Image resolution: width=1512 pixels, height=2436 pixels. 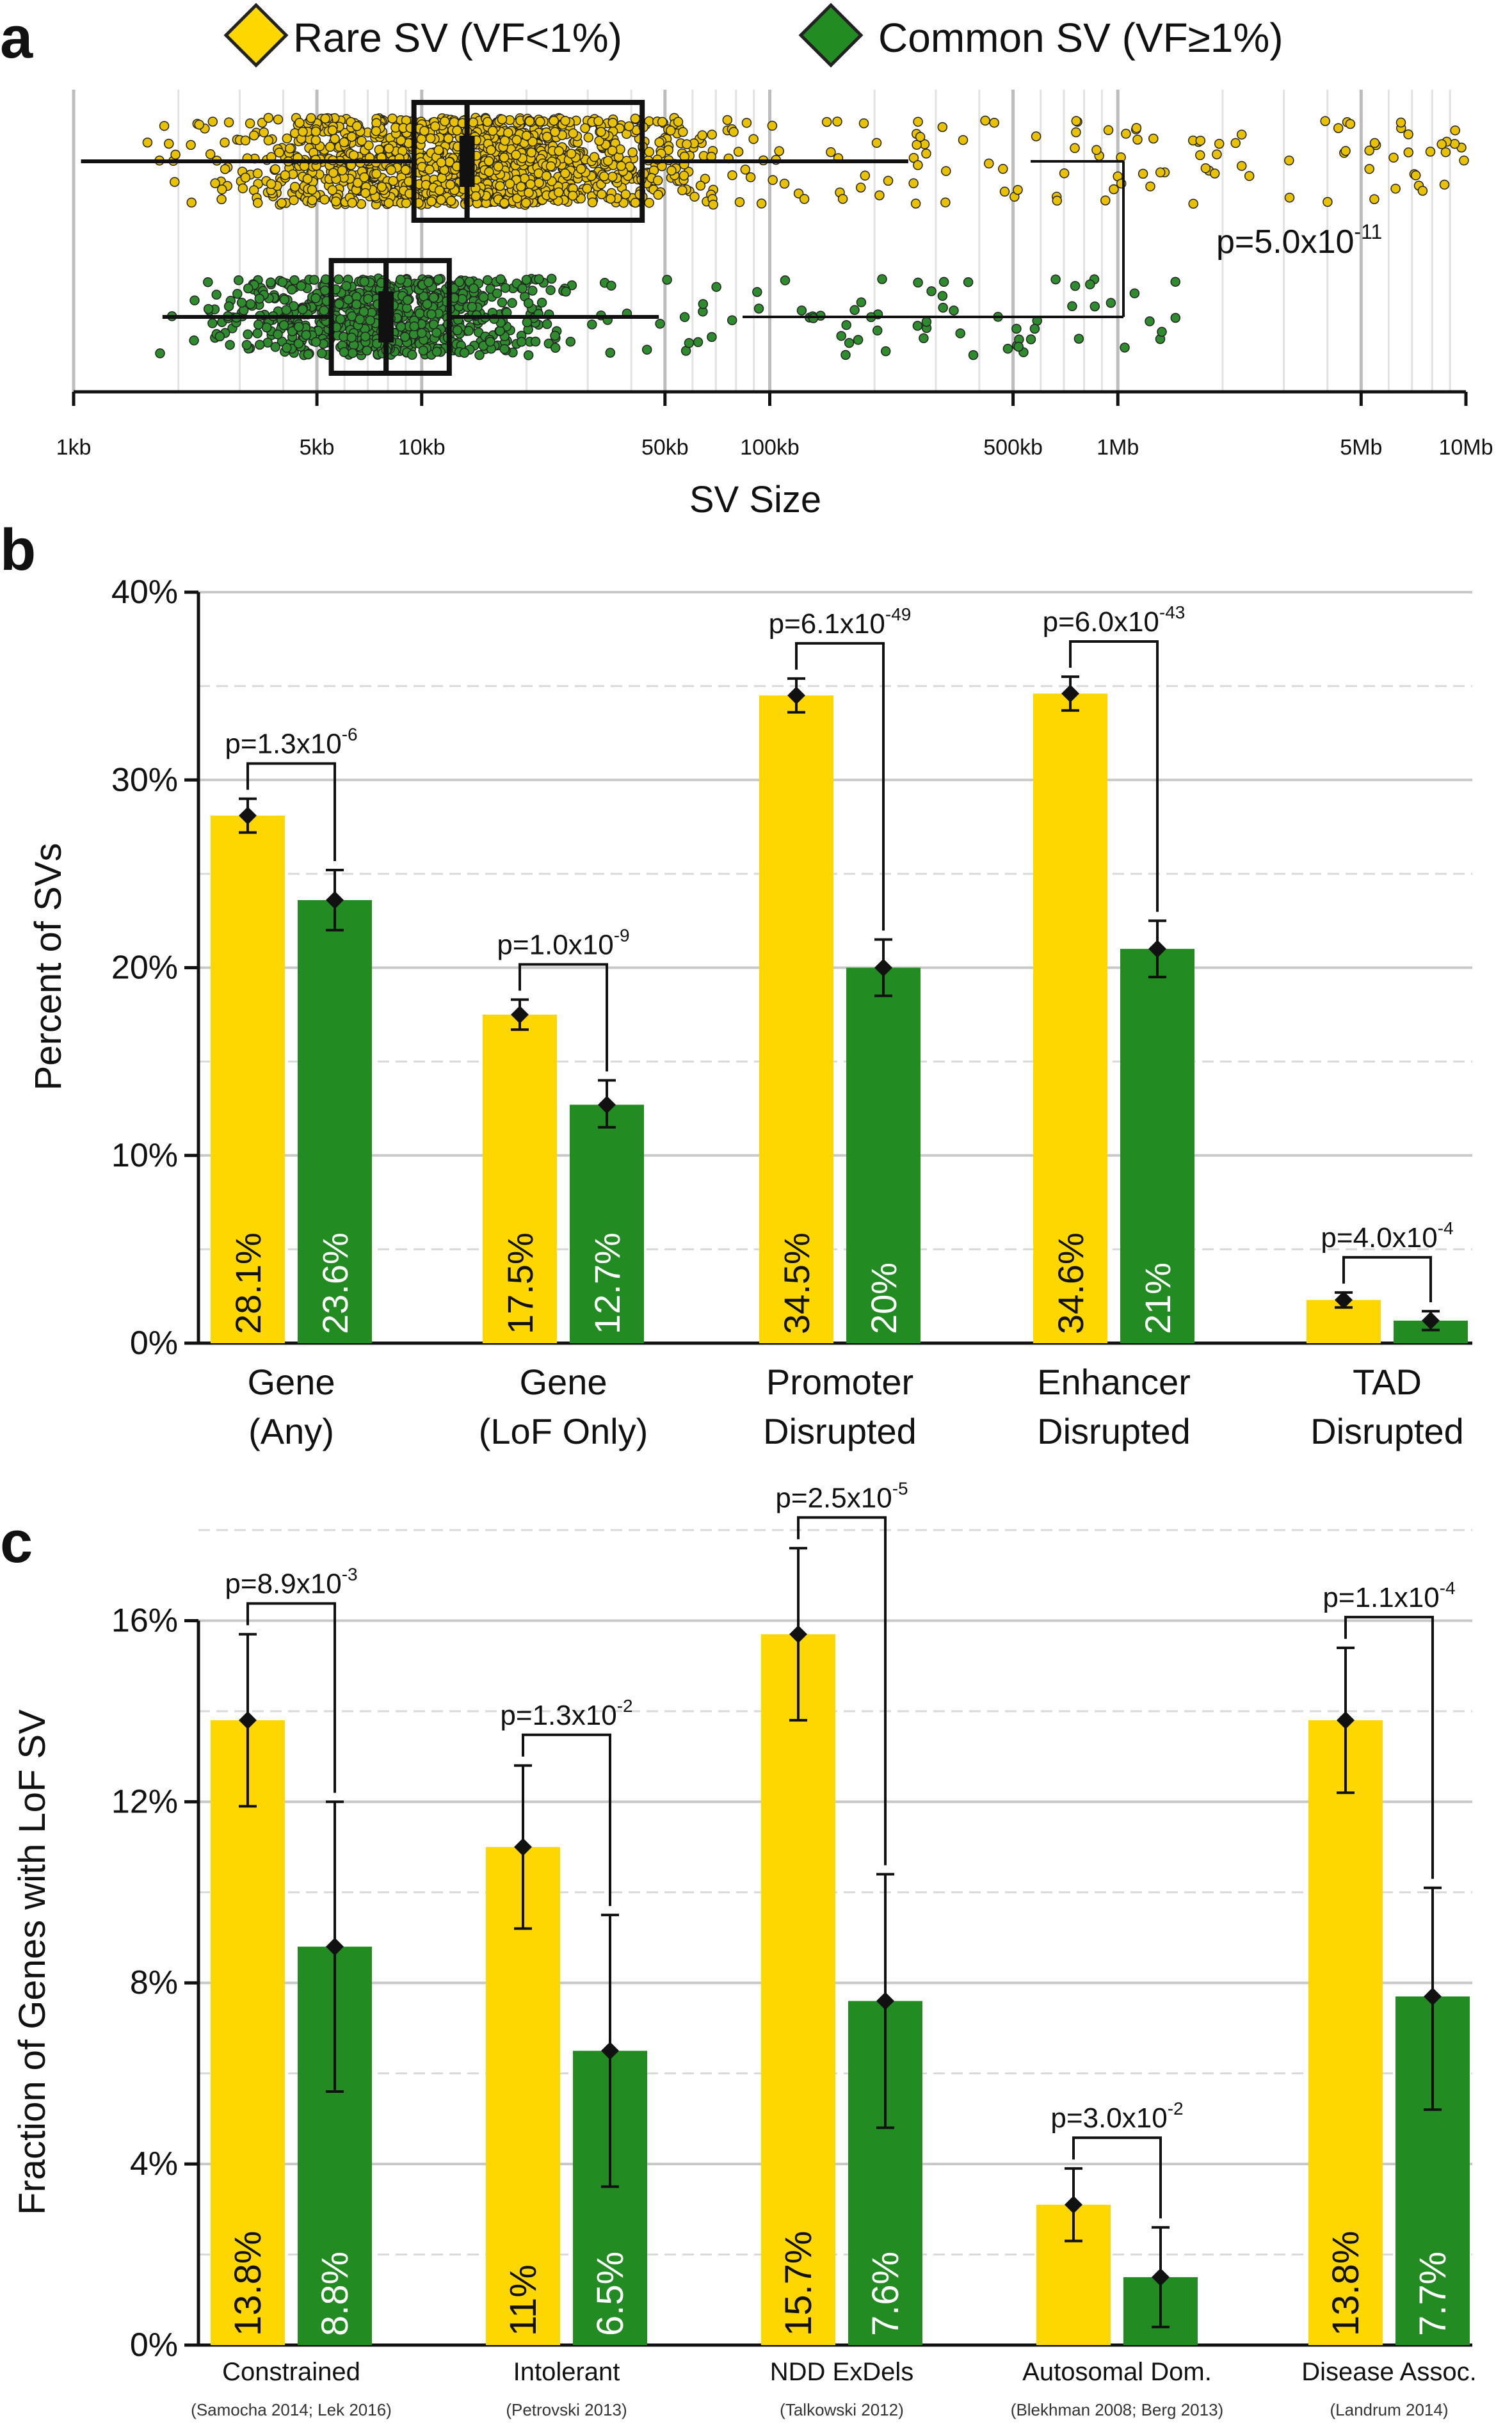 What do you see at coordinates (796, 1283) in the screenshot?
I see `rare-value-label: 34.5%` at bounding box center [796, 1283].